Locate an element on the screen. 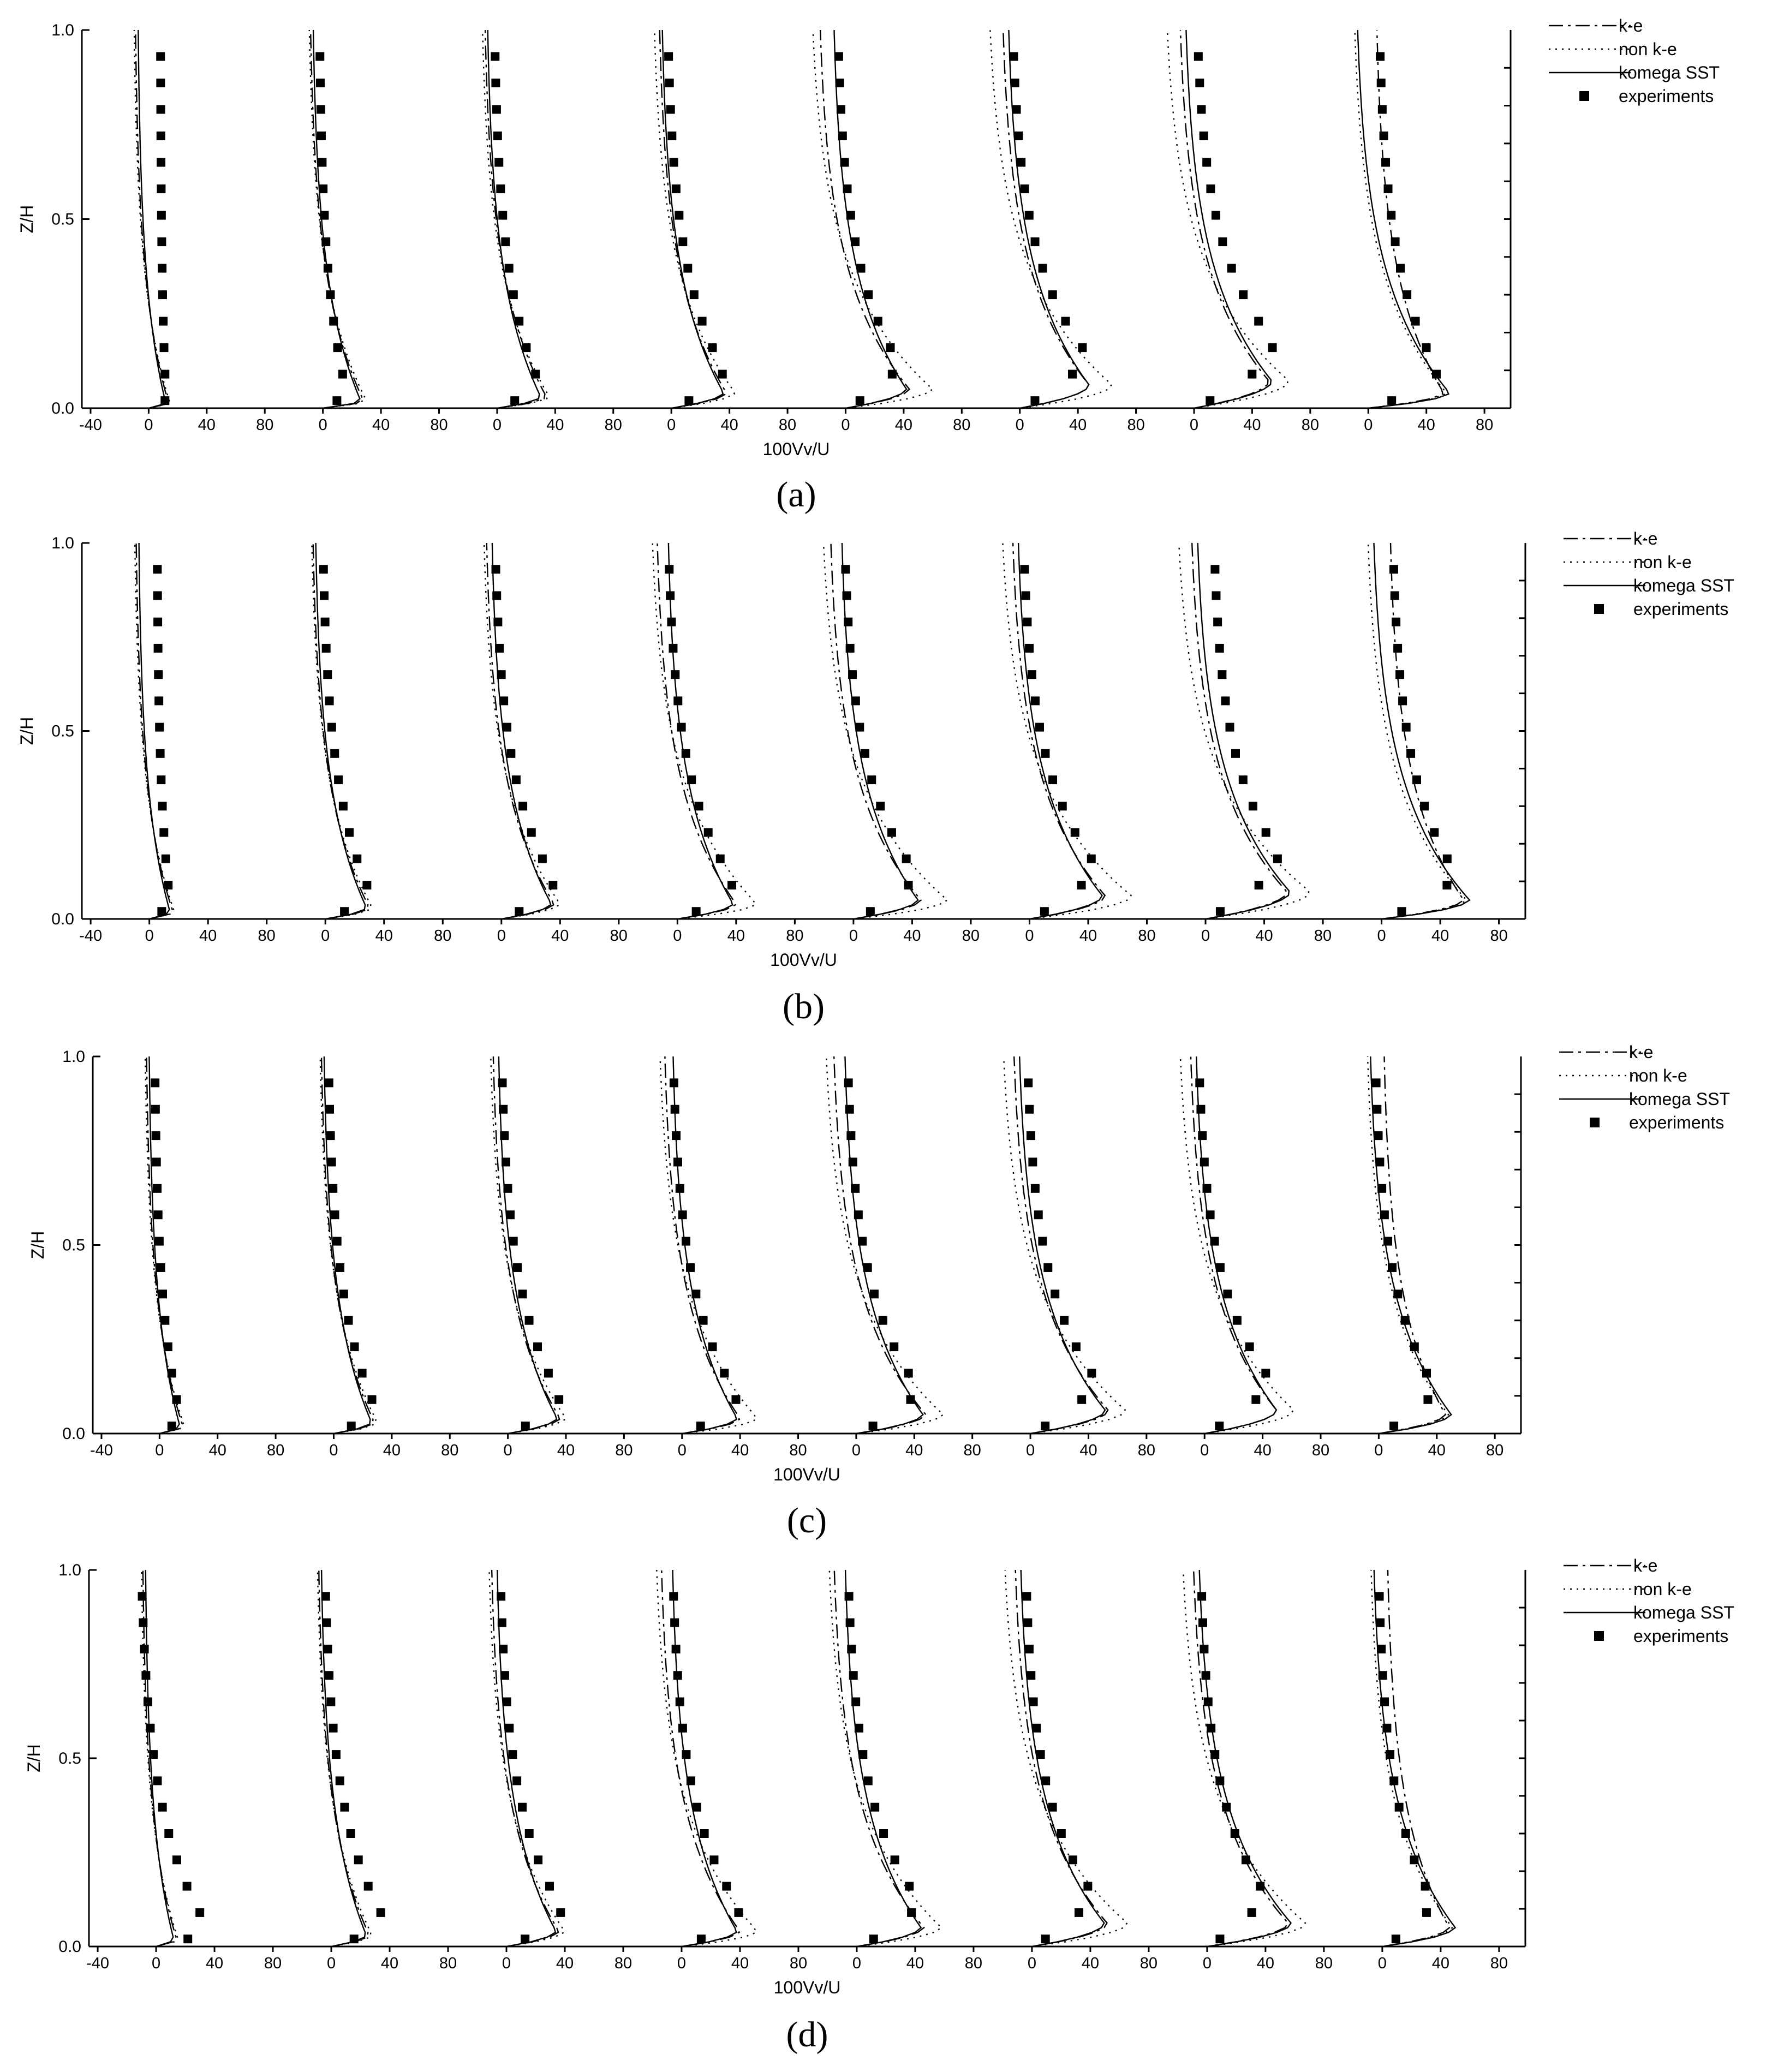 This screenshot has height=2072, width=1772. legend-label: k-e is located at coordinates (1631, 25).